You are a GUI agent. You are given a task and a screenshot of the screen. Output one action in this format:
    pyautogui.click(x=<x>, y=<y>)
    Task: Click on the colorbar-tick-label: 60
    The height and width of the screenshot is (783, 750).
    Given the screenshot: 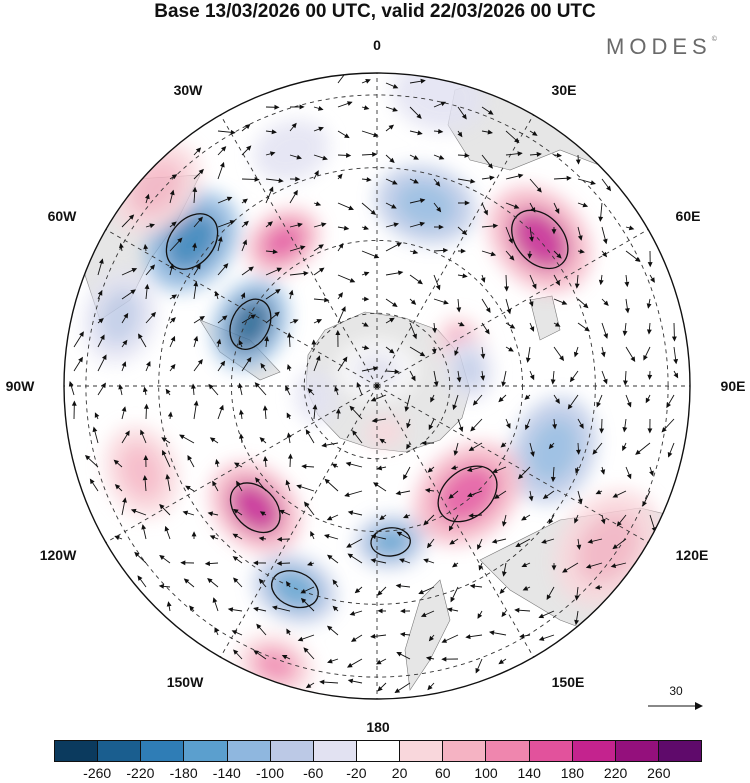 What is the action you would take?
    pyautogui.click(x=443, y=773)
    